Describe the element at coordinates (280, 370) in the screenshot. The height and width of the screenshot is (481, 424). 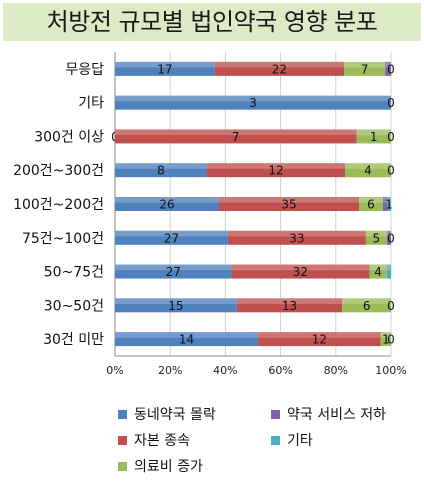
I see `x-tick-label: 60%` at that location.